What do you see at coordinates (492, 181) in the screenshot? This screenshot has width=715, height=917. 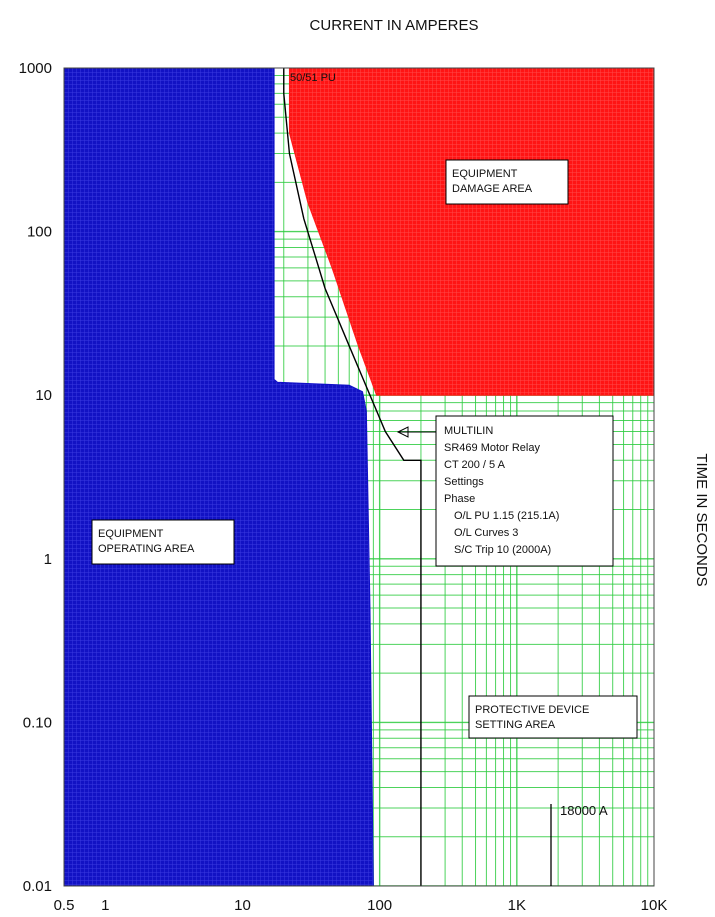 I see `damage-area-label: EQUIPMENT DAMAGE AREA` at bounding box center [492, 181].